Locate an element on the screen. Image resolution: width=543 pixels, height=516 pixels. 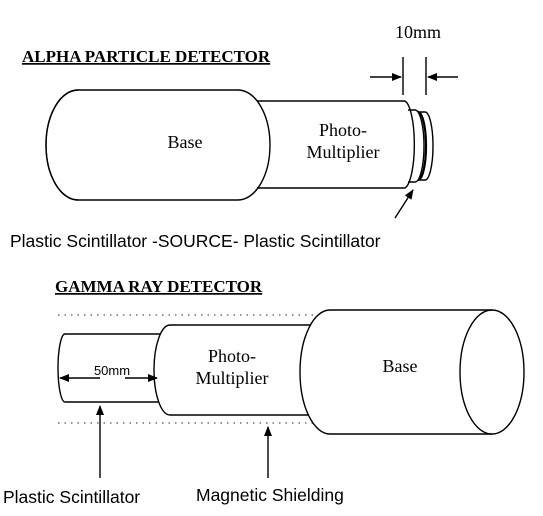
gamma-base-label: Base is located at coordinates (400, 366).